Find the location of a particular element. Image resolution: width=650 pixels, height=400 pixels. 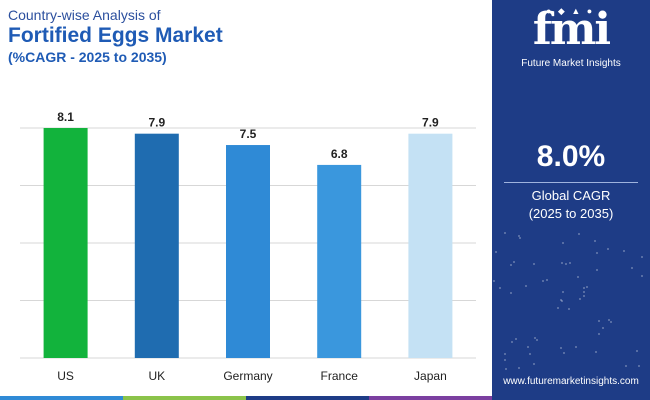

footer-color-bar is located at coordinates (246, 398).